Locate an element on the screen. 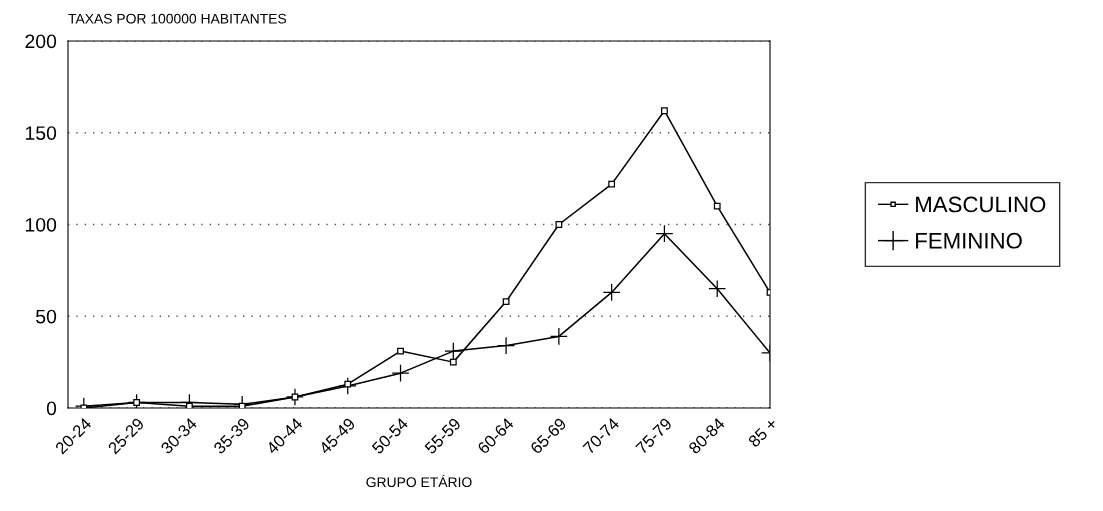  y-tick-label: 0 is located at coordinates (51, 408).